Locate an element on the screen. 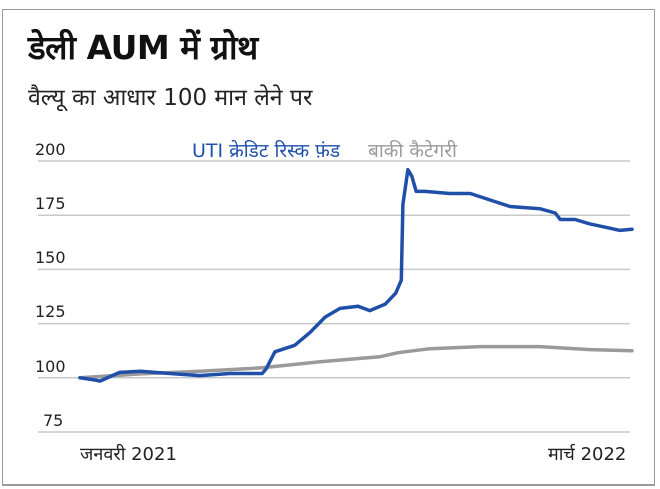  x-label-start: जनवरी 2021 is located at coordinates (128, 454).